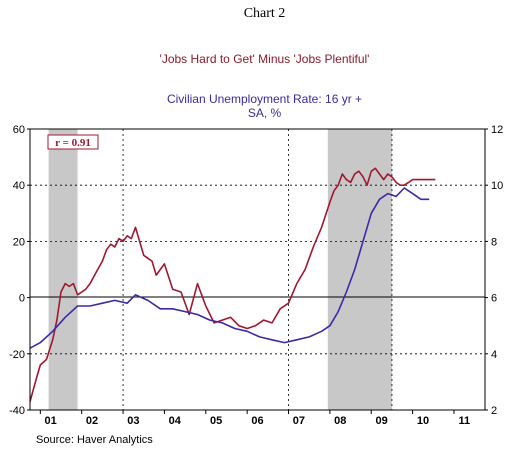 This screenshot has height=450, width=529. I want to click on x-tick-label: 04, so click(175, 421).